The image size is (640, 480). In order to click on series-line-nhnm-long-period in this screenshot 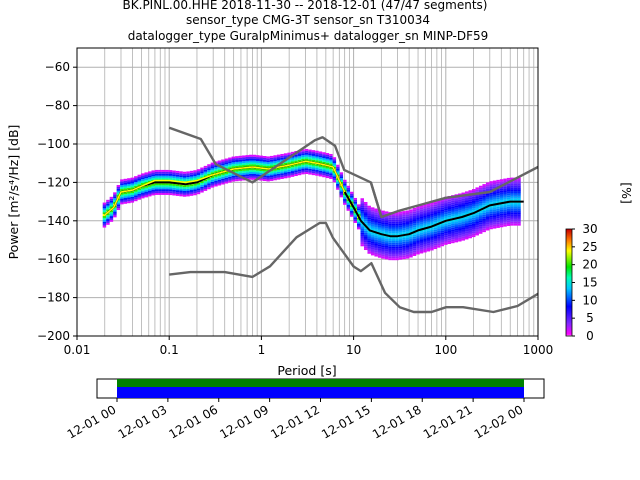, I will do `click(454, 192)`.